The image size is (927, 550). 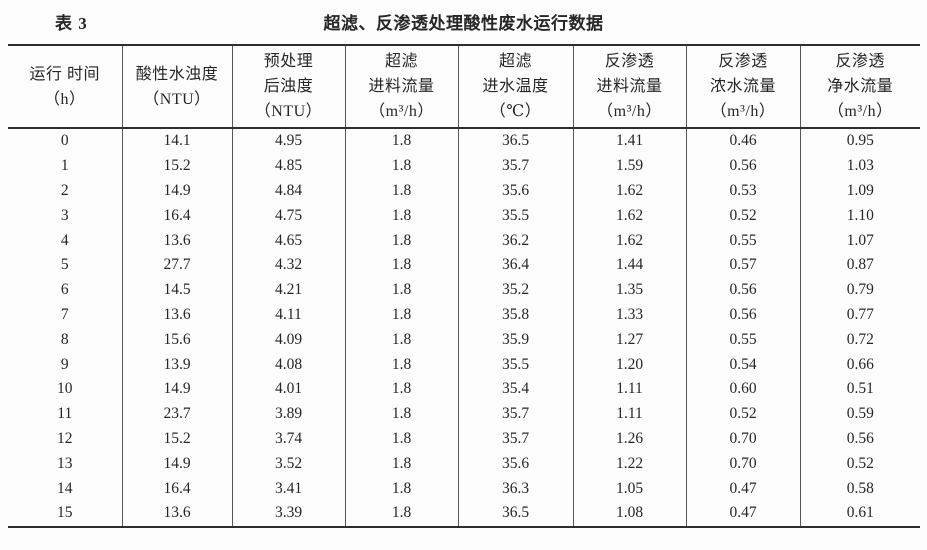 What do you see at coordinates (65, 340) in the screenshot?
I see `table-cell: 8` at bounding box center [65, 340].